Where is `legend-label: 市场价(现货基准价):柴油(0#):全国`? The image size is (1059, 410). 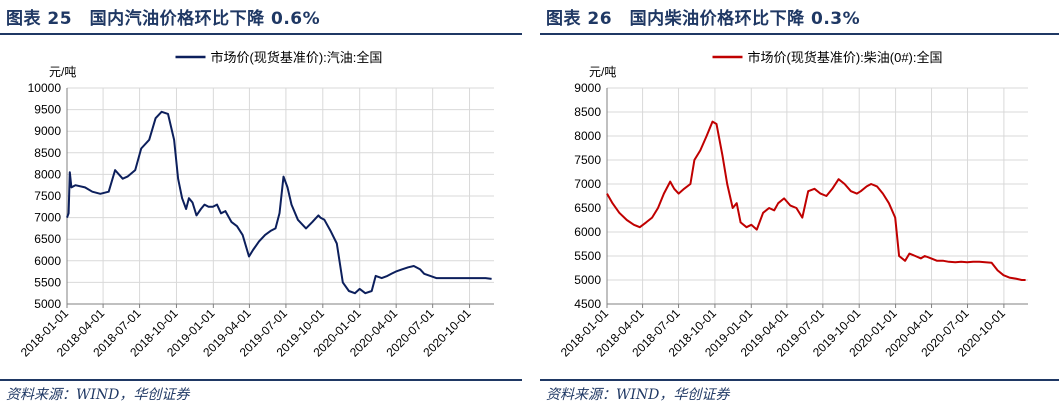
legend-label: 市场价(现货基准价):柴油(0#):全国 is located at coordinates (845, 57).